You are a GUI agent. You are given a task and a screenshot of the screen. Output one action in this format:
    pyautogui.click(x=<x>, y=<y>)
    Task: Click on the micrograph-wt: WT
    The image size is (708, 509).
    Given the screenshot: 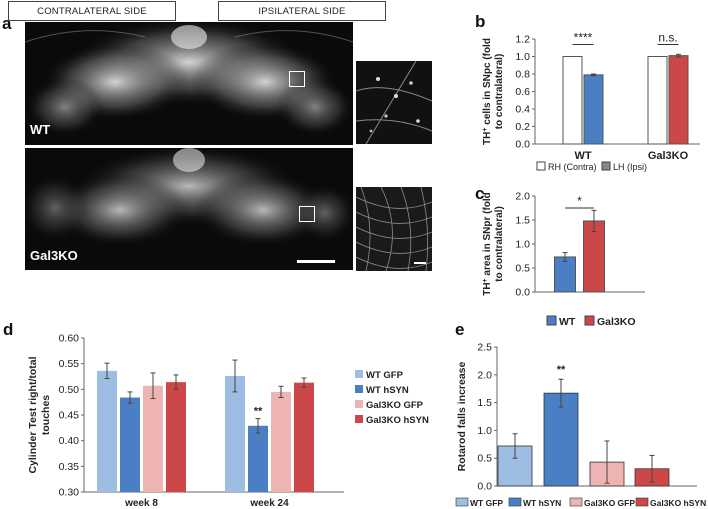 What is the action you would take?
    pyautogui.click(x=189, y=83)
    